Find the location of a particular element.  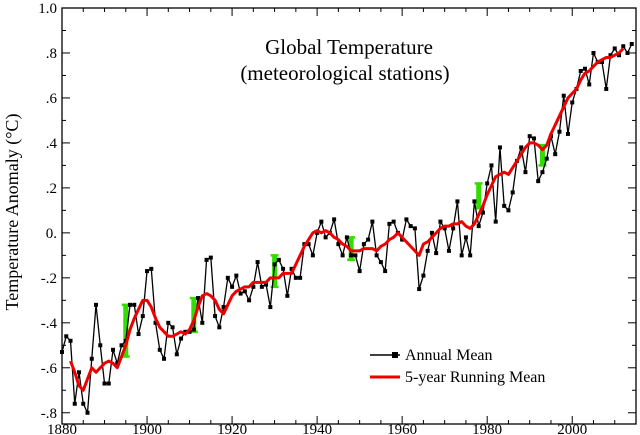

legend-annual-label: Annual Mean is located at coordinates (449, 355).